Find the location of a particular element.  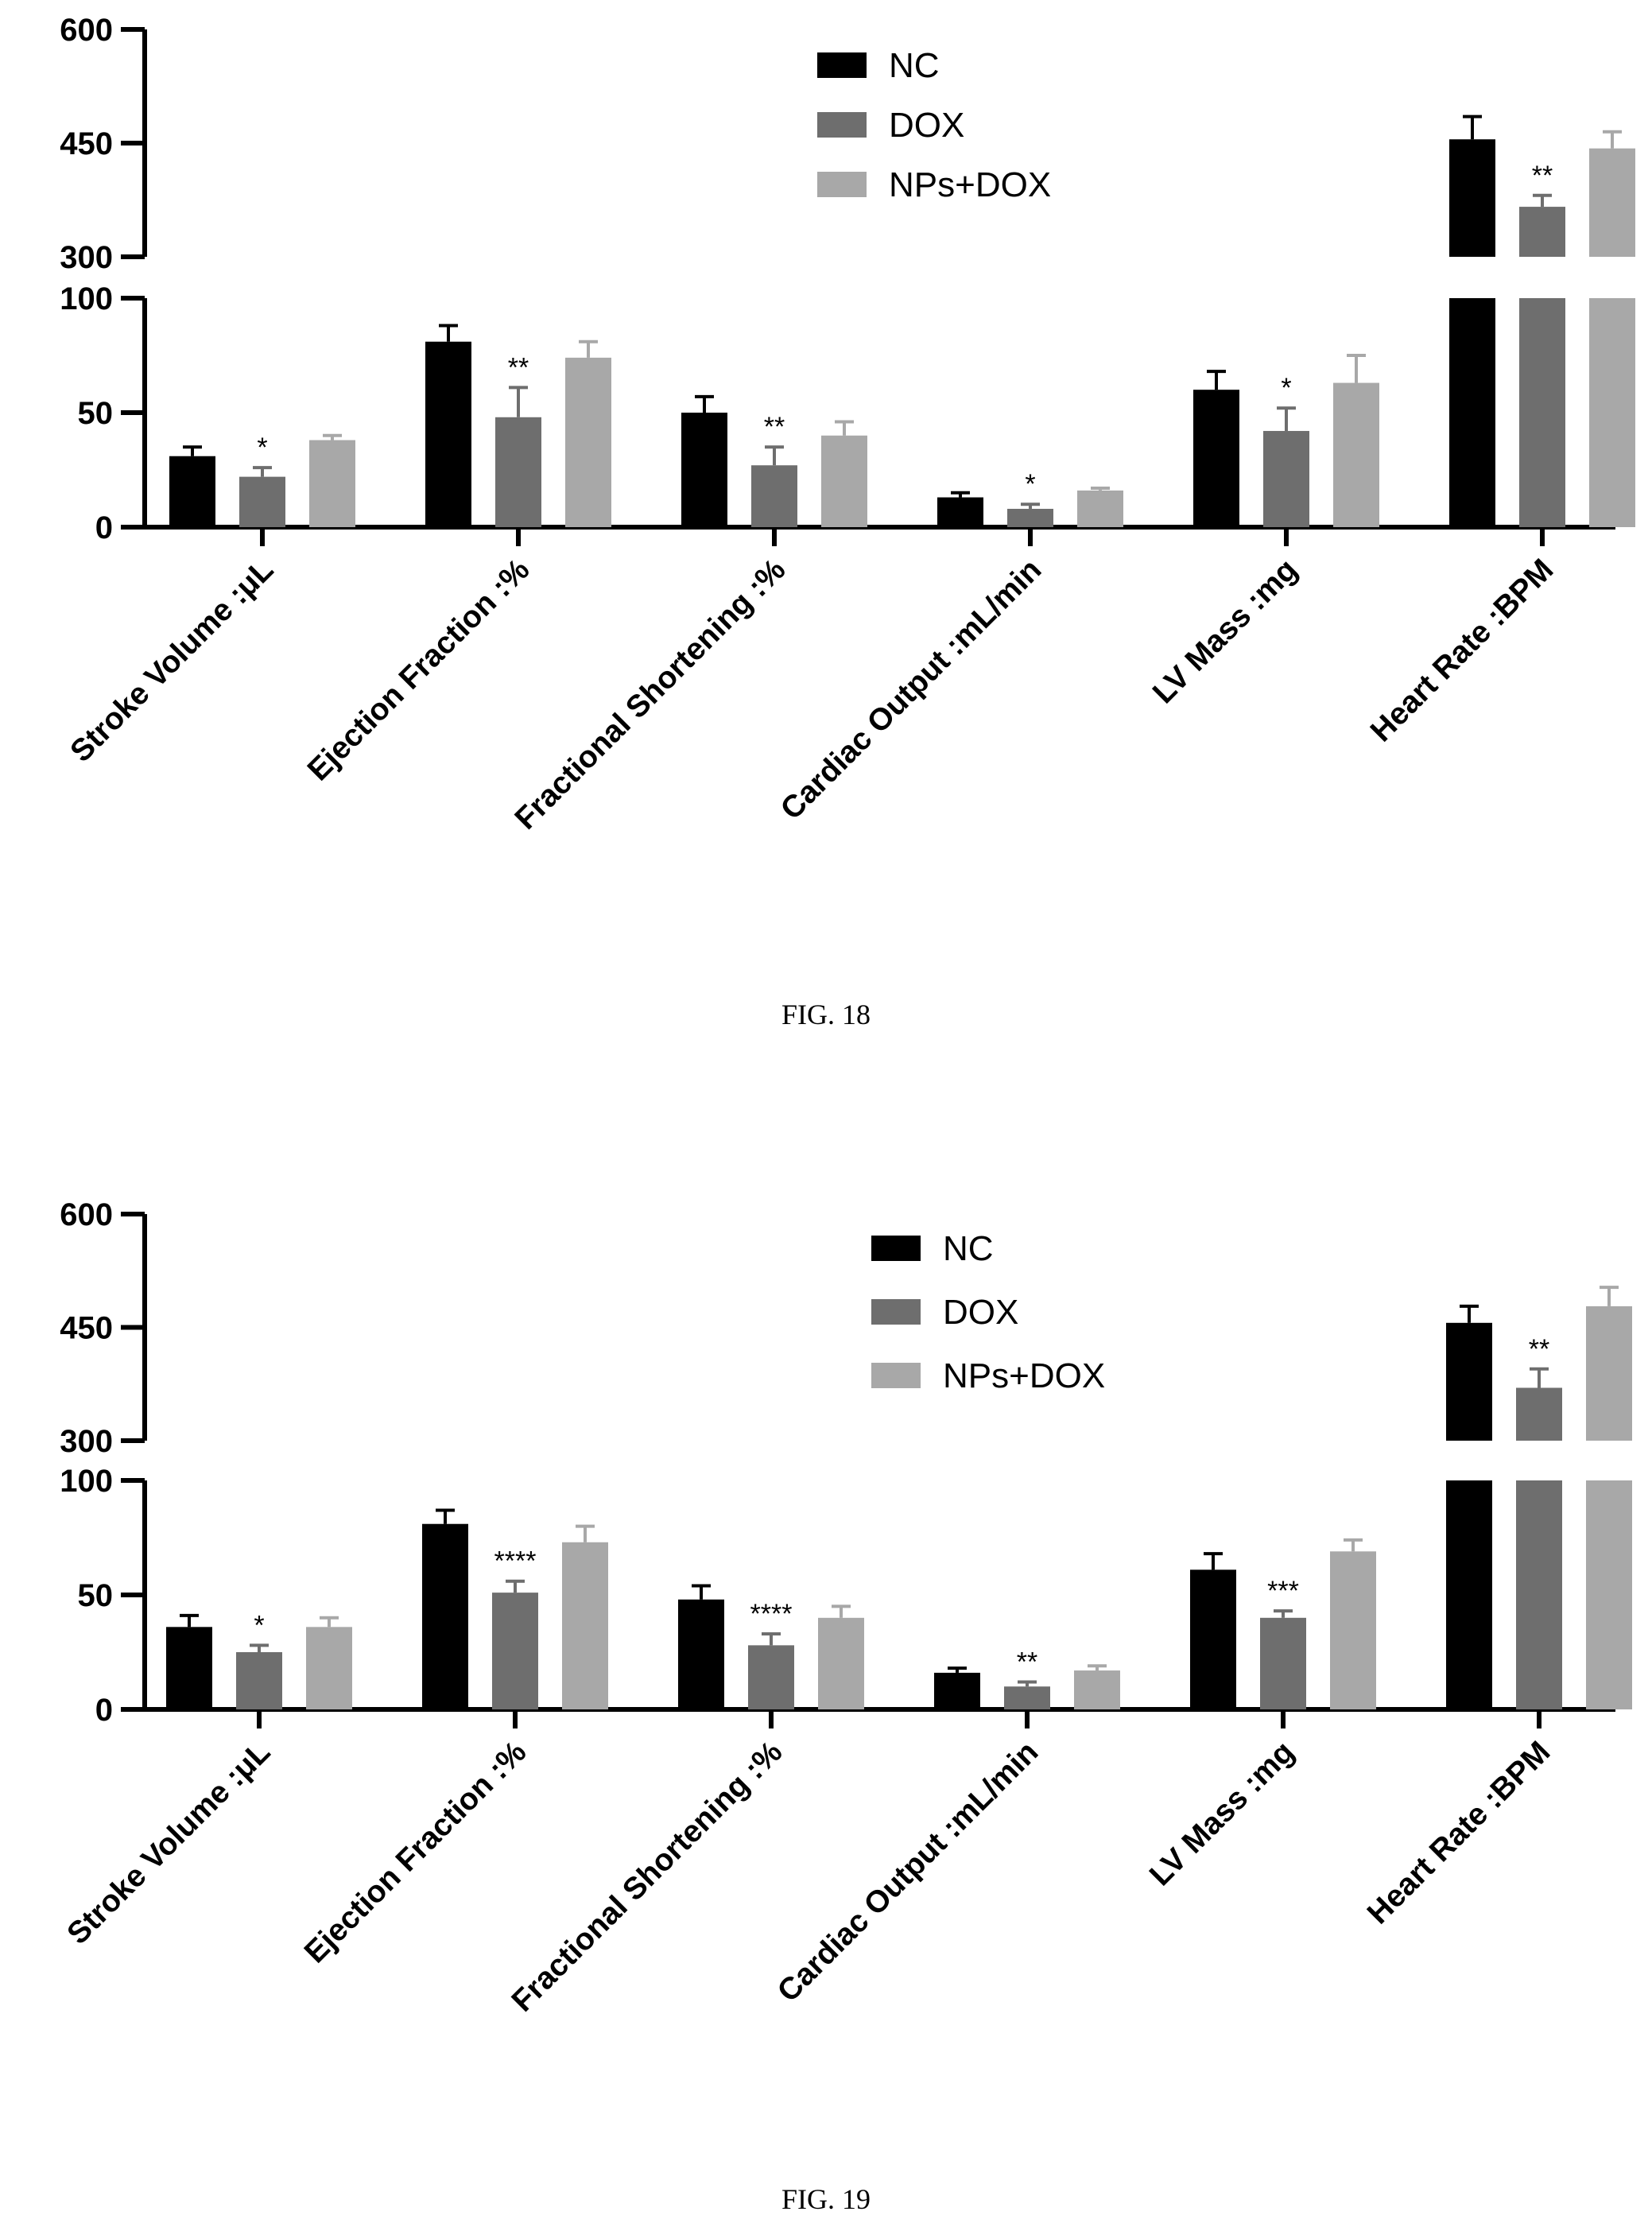

fig19-category-label: Stroke Volume :μL is located at coordinates (168, 1843).